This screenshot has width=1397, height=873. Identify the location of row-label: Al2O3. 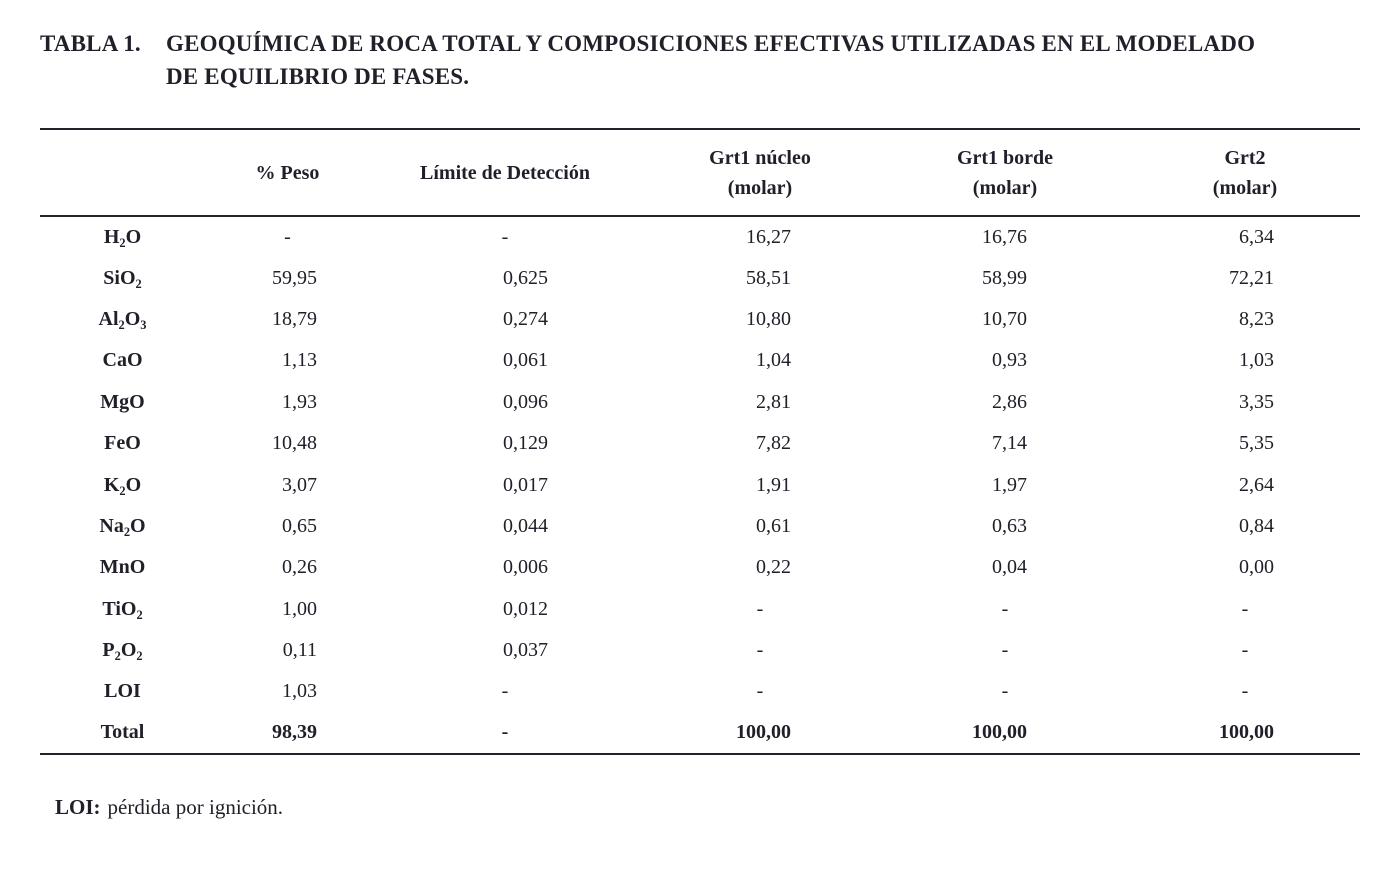
(122, 319).